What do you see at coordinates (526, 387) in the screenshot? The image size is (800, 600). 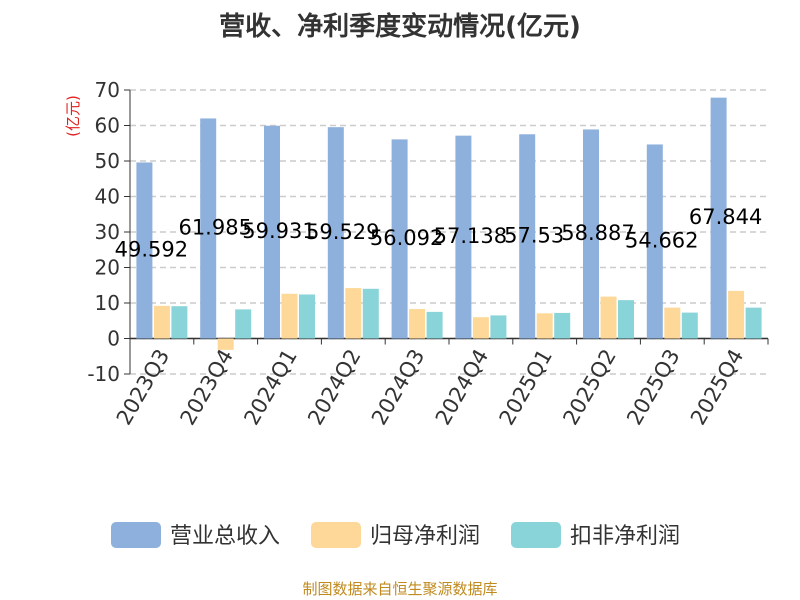 I see `x-tick-label: 2025Q1` at bounding box center [526, 387].